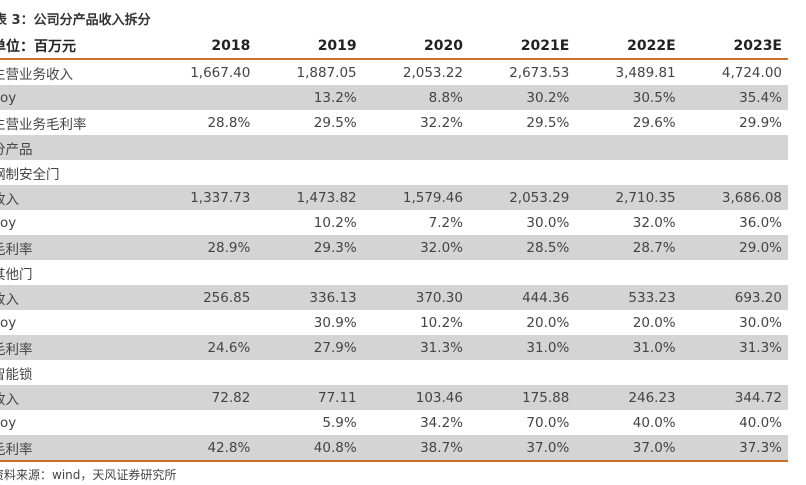  What do you see at coordinates (309, 197) in the screenshot?
I see `value-cell: 1,473.82` at bounding box center [309, 197].